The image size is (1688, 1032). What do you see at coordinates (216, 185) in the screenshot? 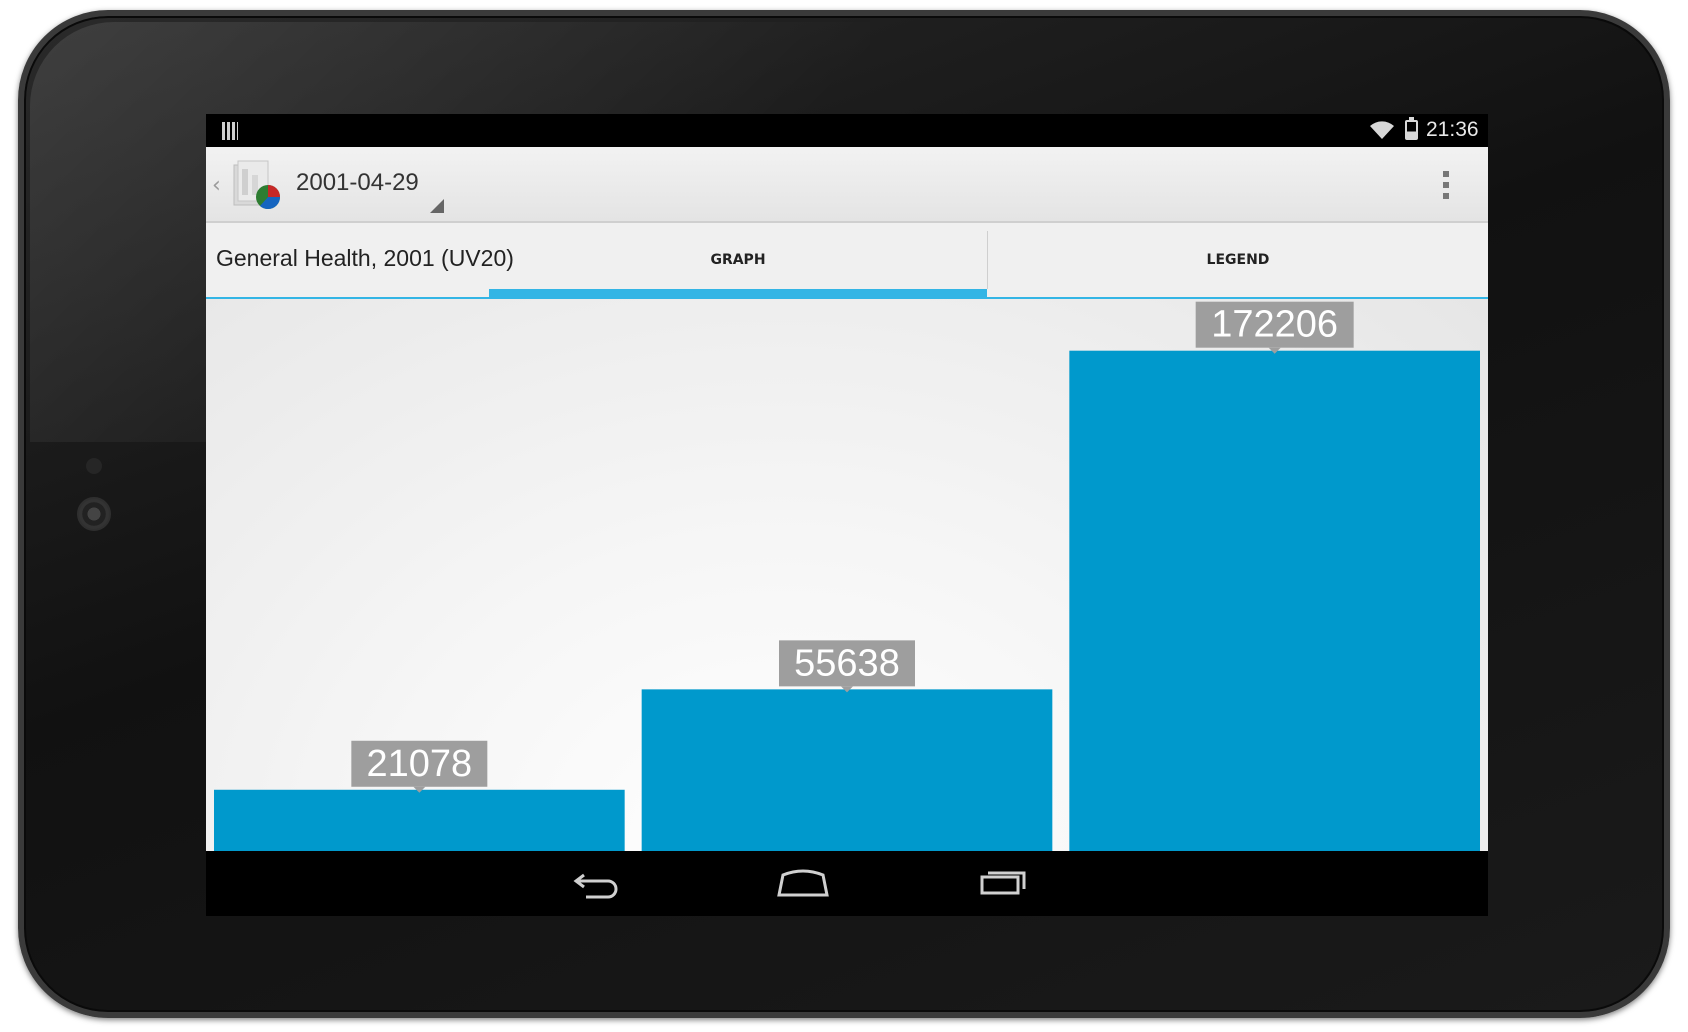
I see `up-caret-icon: ‹` at bounding box center [216, 185].